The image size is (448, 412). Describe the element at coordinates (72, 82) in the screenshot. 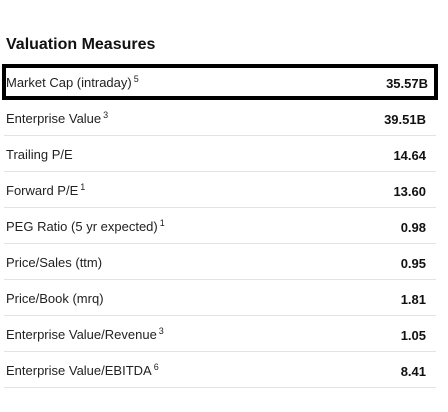

I see `row-label: Market Cap (intraday) 5` at that location.